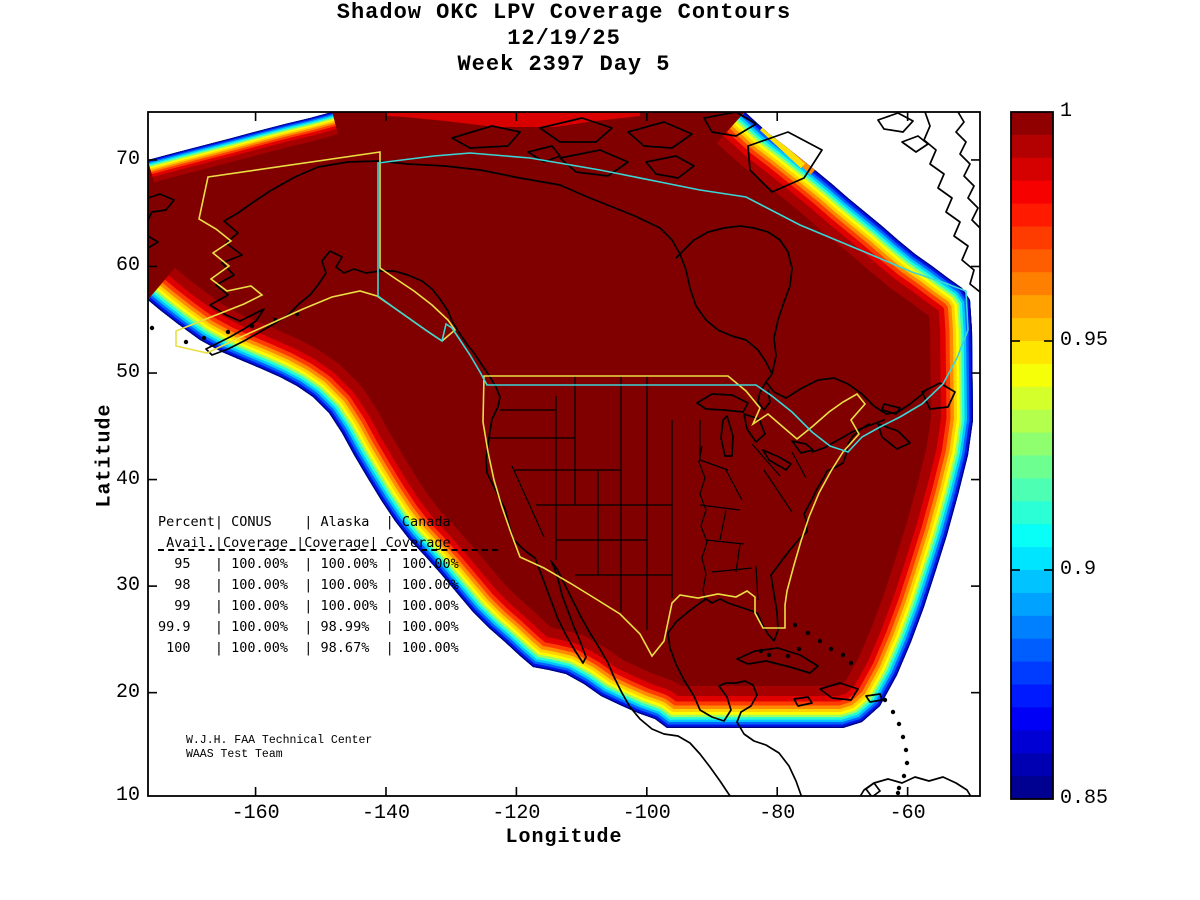 The width and height of the screenshot is (1200, 900). Describe the element at coordinates (127, 795) in the screenshot. I see `y-tick-label: 10` at that location.